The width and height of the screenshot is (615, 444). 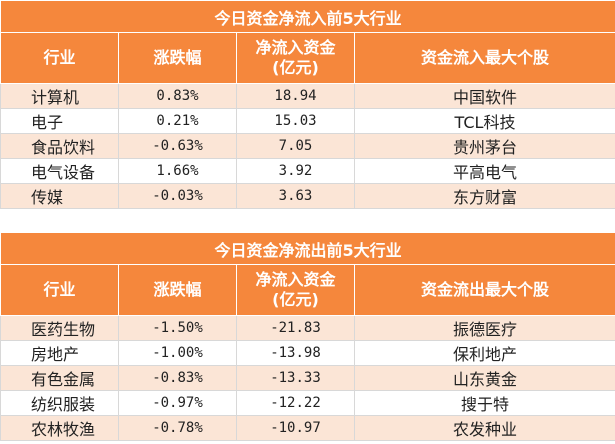 What do you see at coordinates (295, 171) in the screenshot?
I see `netflow-cell: 3.92` at bounding box center [295, 171].